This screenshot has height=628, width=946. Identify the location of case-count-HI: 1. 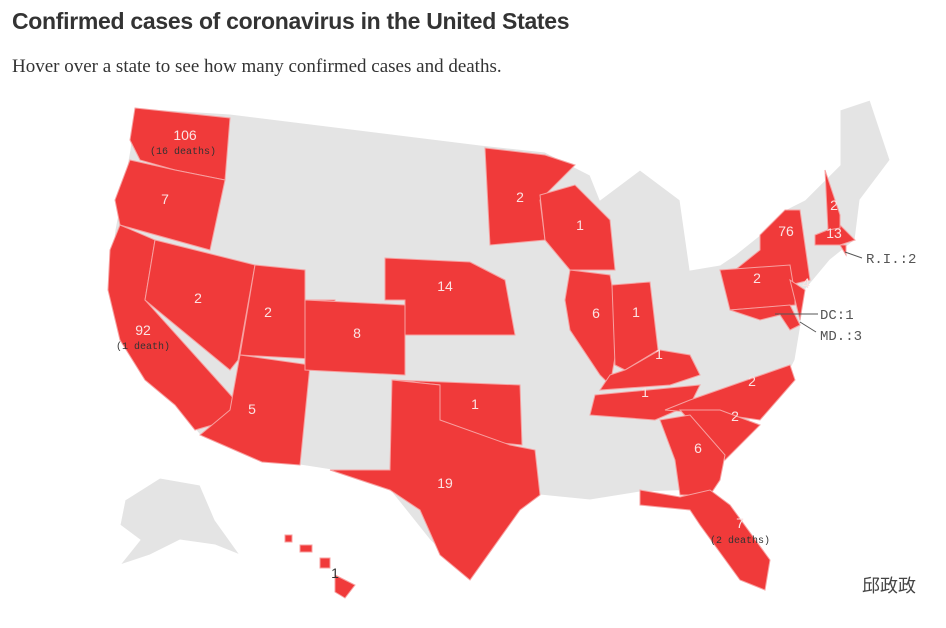
(335, 573).